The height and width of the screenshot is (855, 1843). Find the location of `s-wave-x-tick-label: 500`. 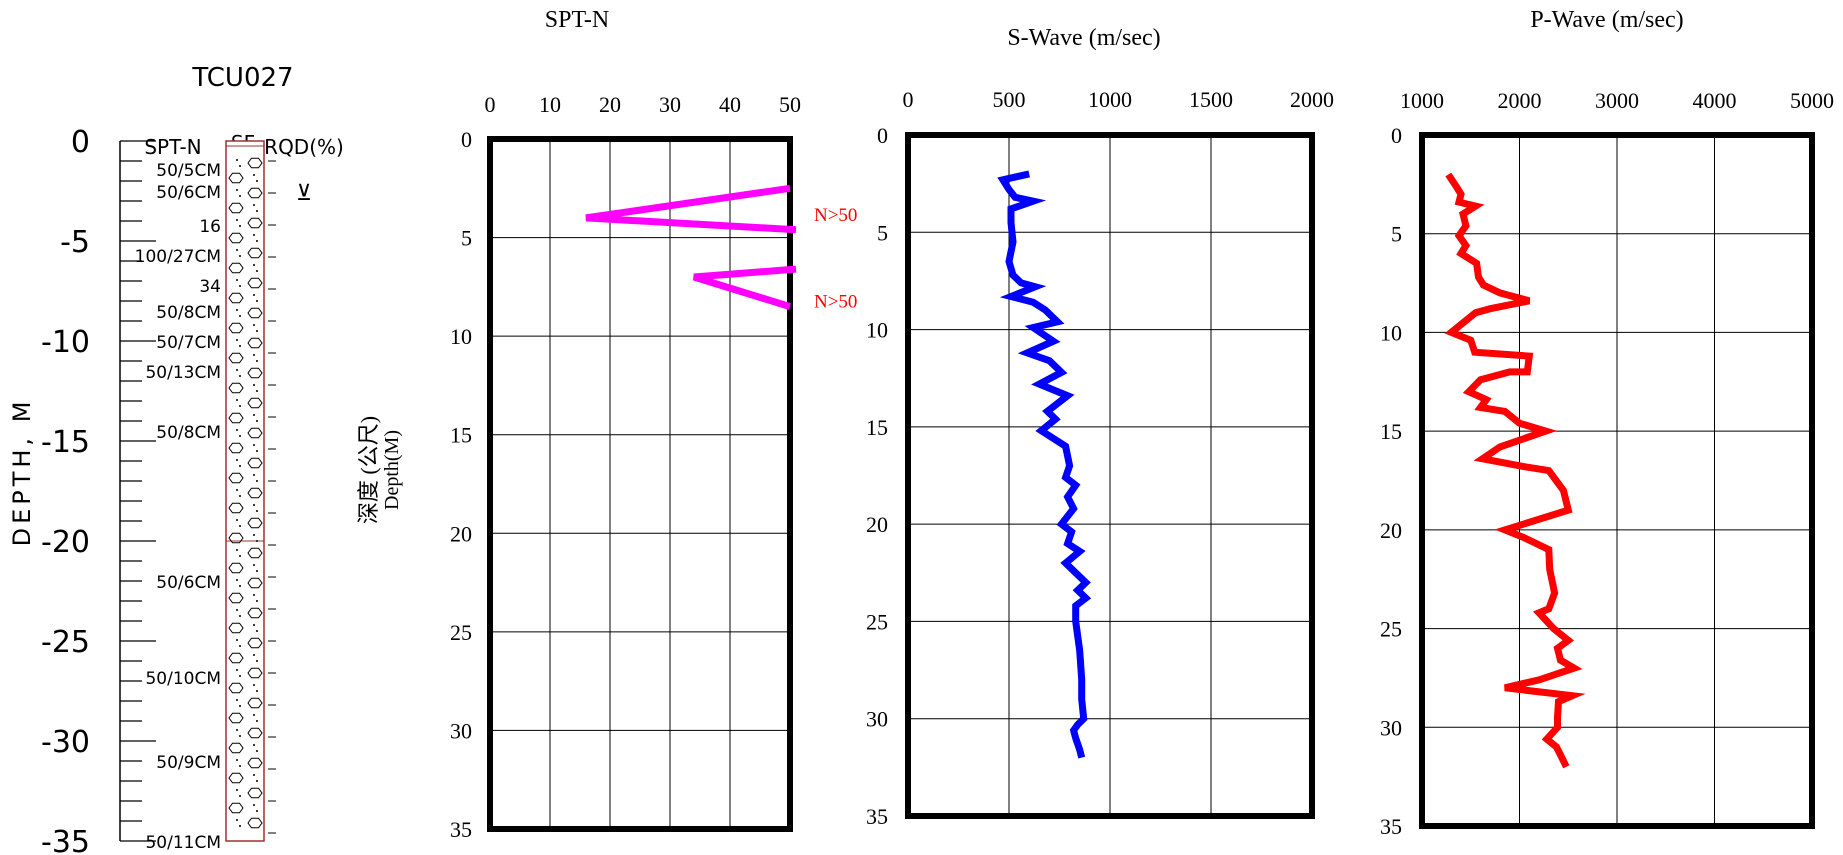

s-wave-x-tick-label: 500 is located at coordinates (1009, 99).